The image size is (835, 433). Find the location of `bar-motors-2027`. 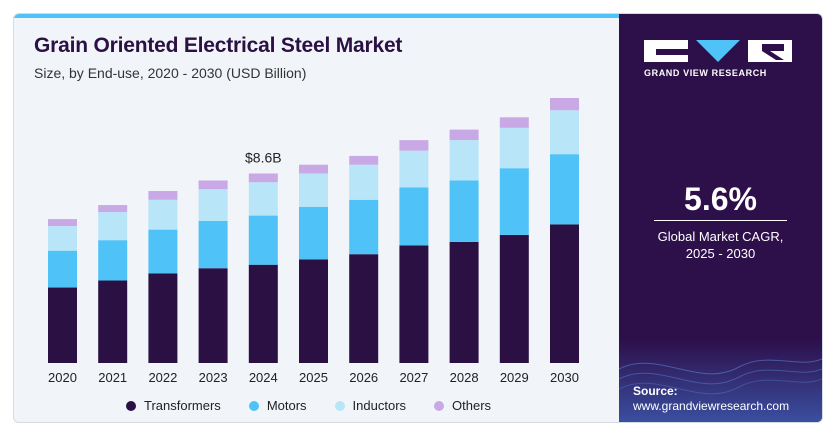

bar-motors-2027 is located at coordinates (414, 216).